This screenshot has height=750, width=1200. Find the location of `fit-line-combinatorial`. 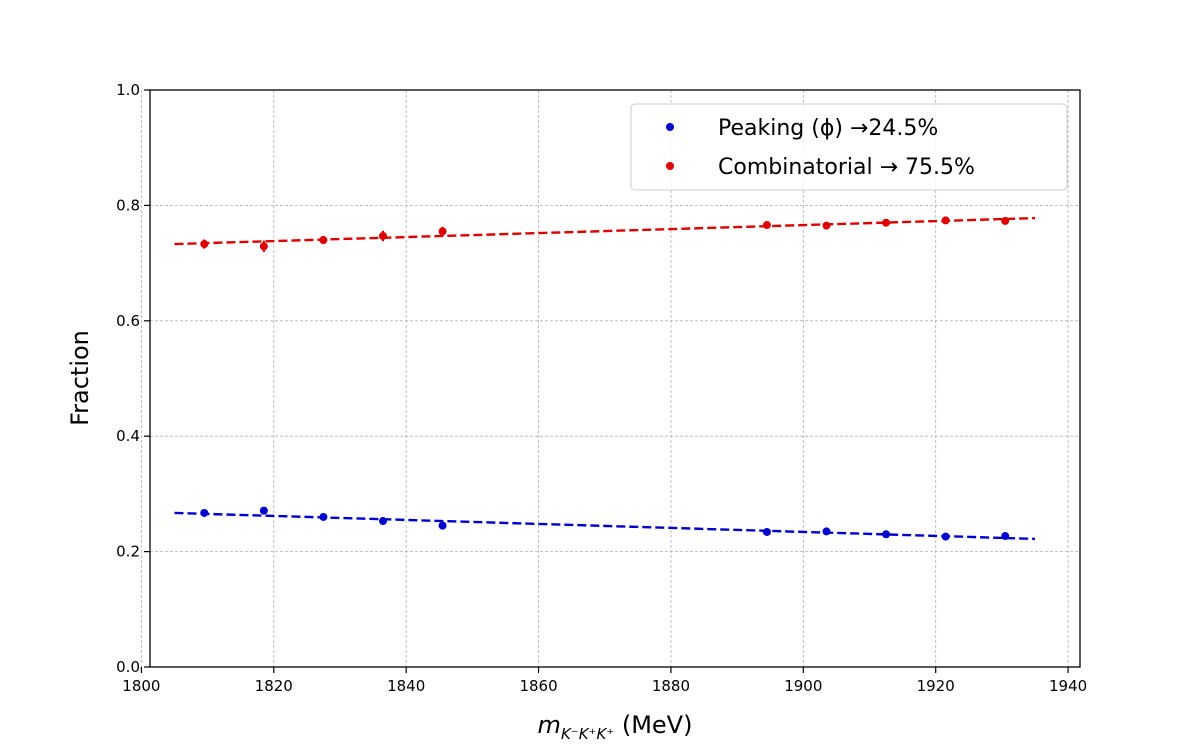

fit-line-combinatorial is located at coordinates (605, 231).